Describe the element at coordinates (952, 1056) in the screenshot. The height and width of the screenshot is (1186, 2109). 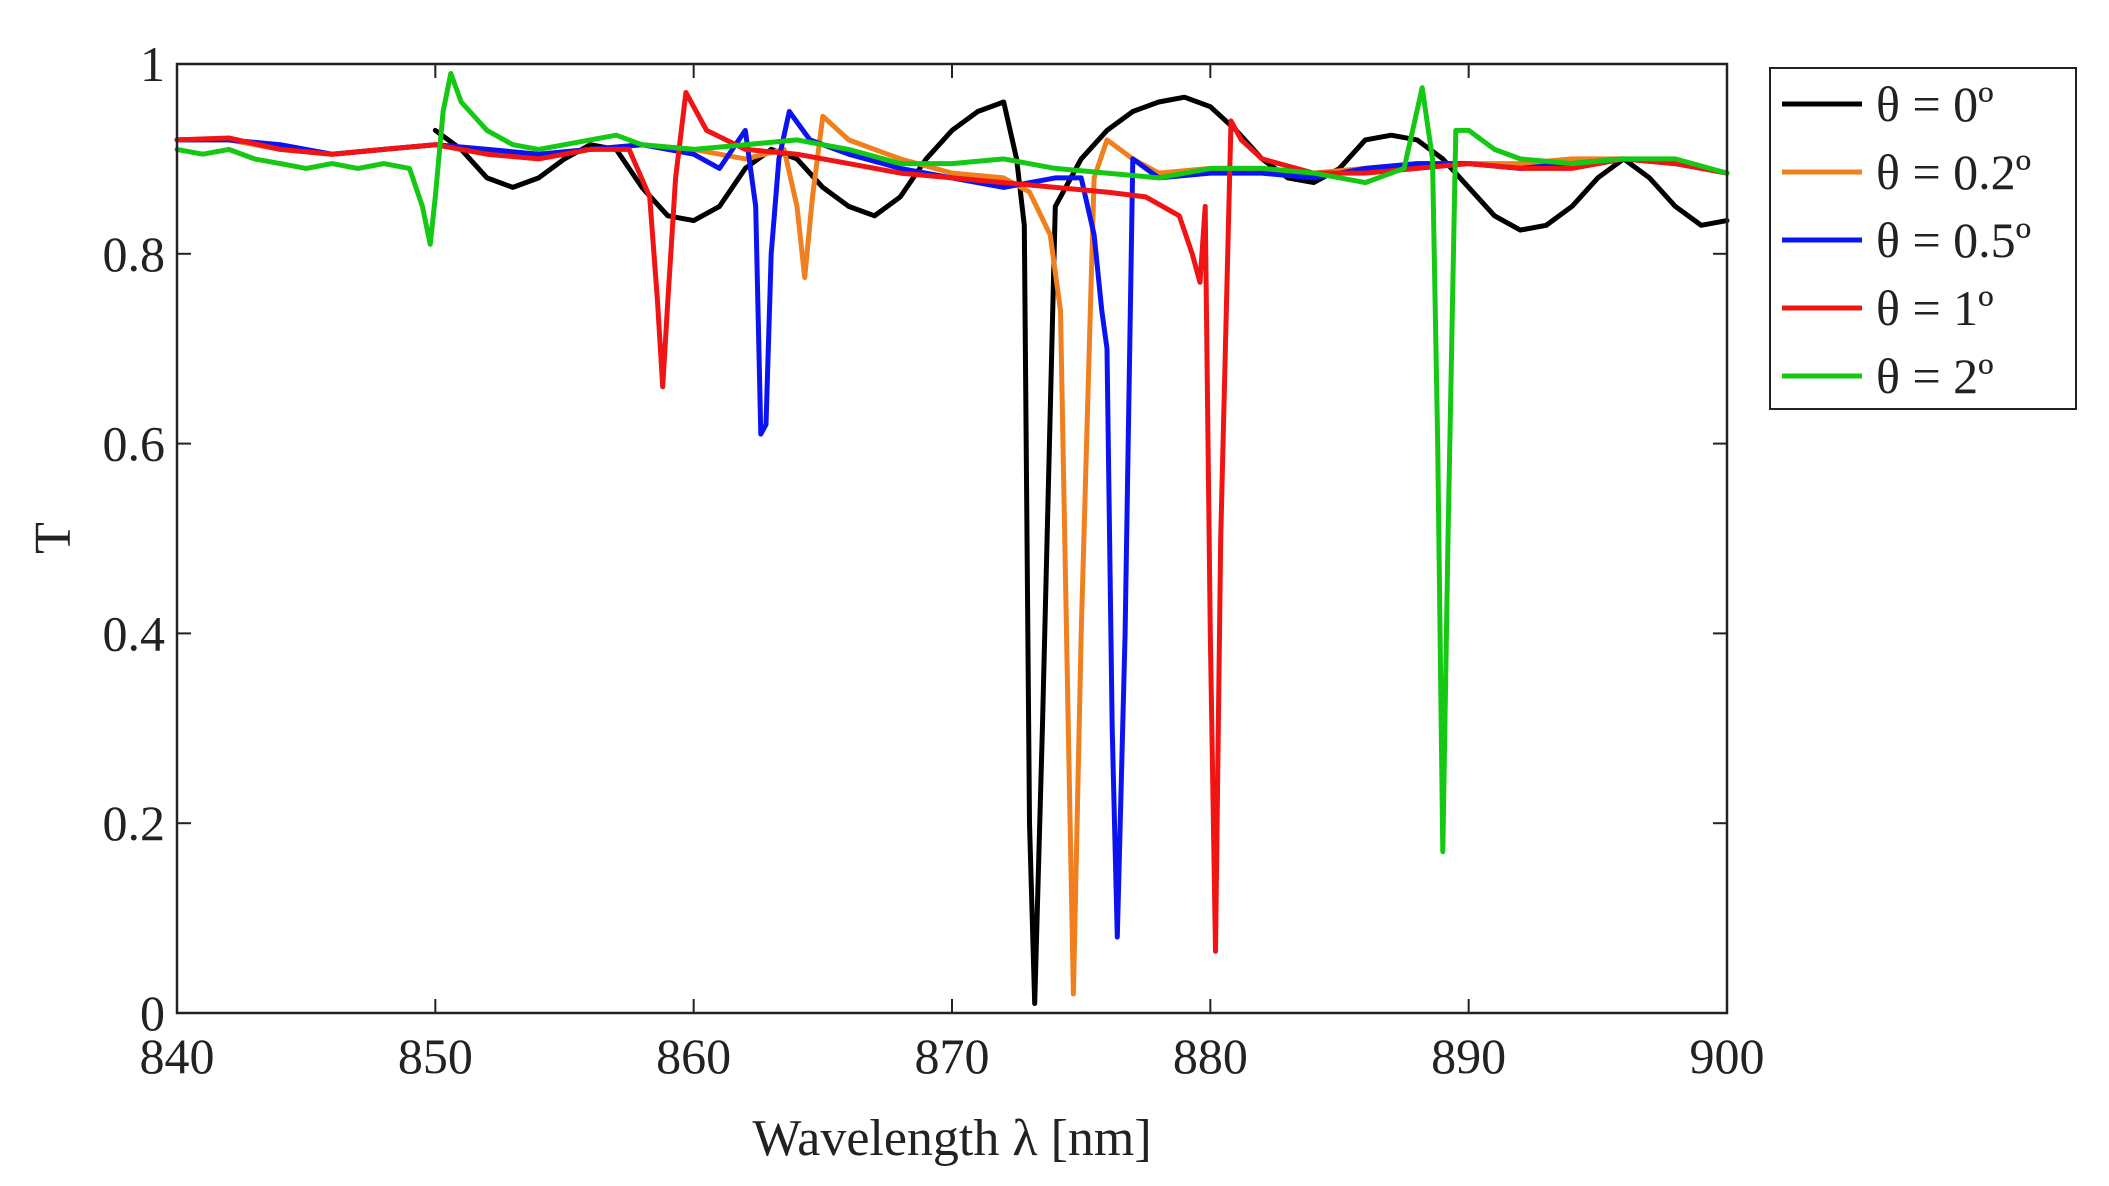
I see `x-tick-label: 870` at that location.